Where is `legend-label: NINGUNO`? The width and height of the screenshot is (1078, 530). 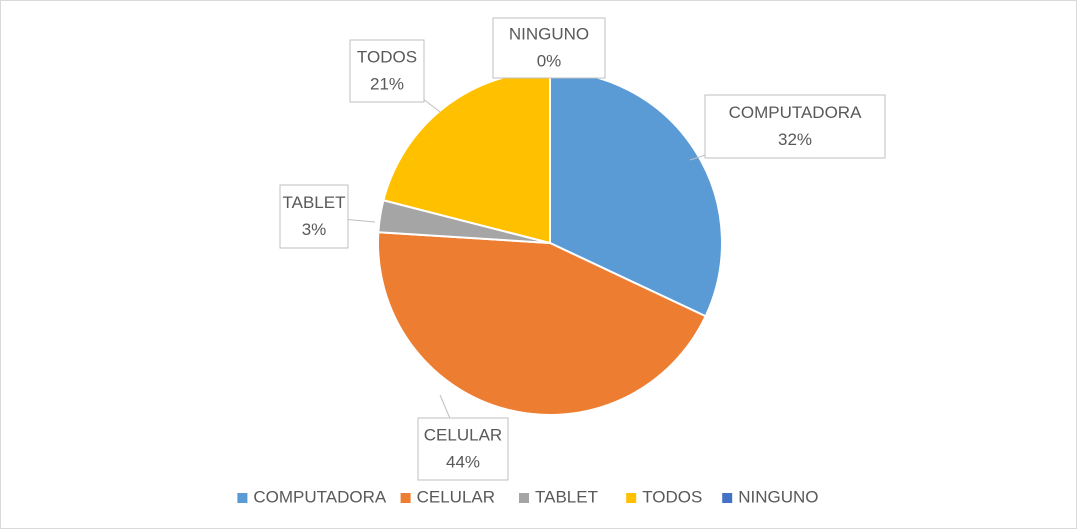 legend-label: NINGUNO is located at coordinates (778, 496).